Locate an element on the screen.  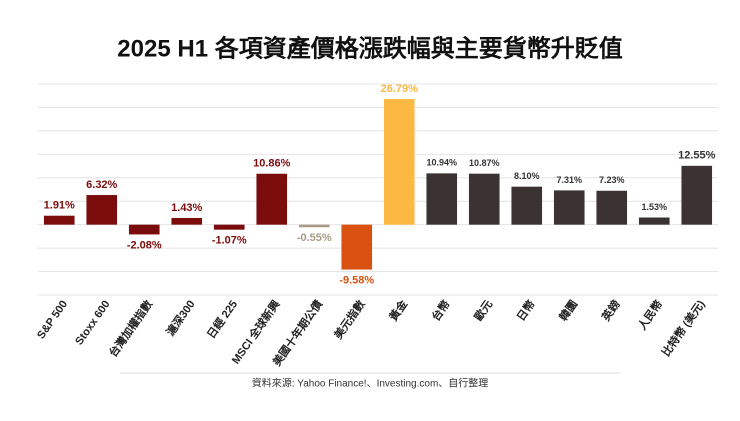
value-label: 6.32% is located at coordinates (101, 185).